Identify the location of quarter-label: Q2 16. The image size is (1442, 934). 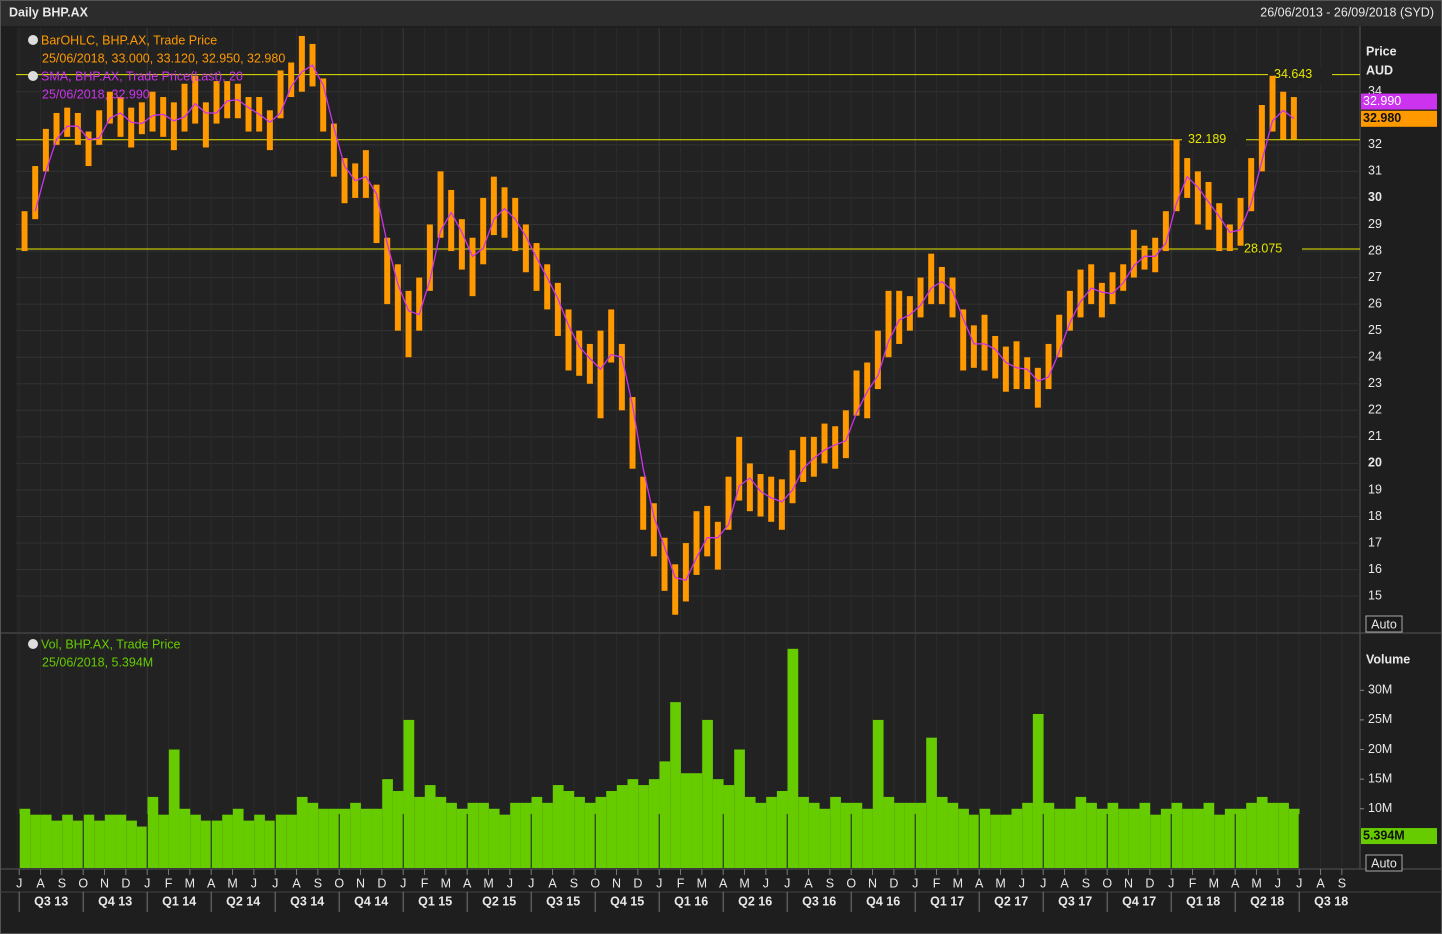
(755, 901).